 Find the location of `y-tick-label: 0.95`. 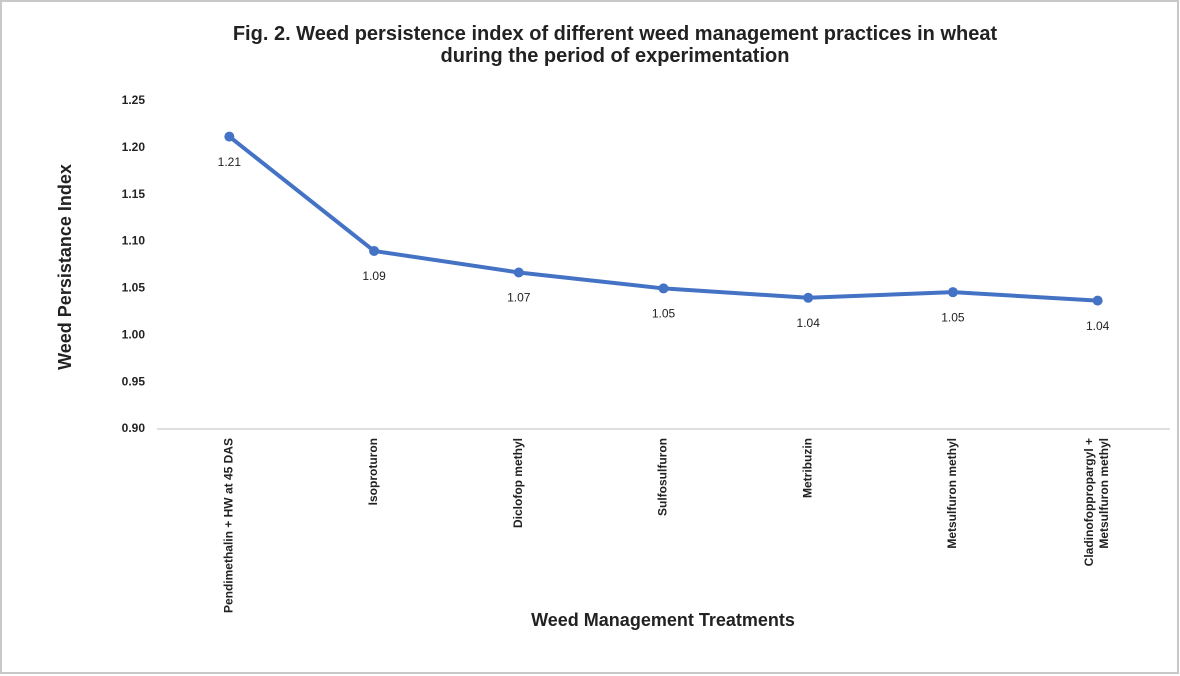

y-tick-label: 0.95 is located at coordinates (134, 381).